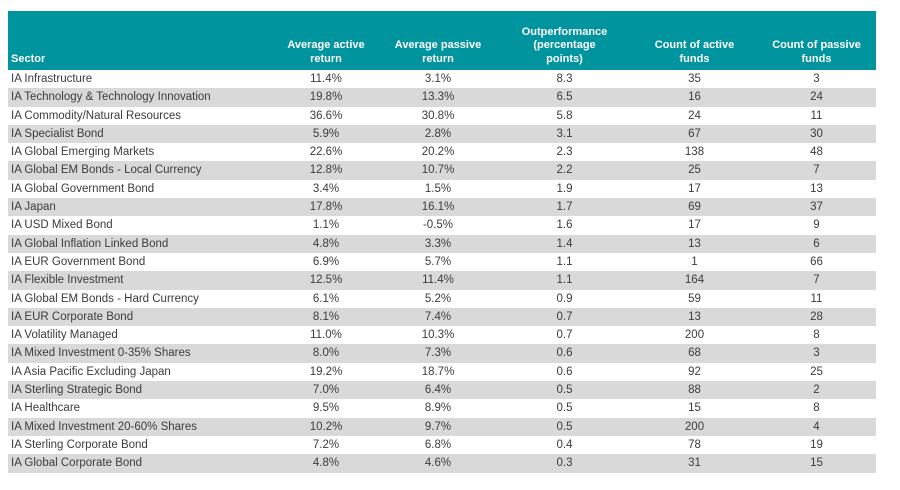 This screenshot has width=900, height=490. Describe the element at coordinates (564, 463) in the screenshot. I see `value-cell: 0.3` at that location.